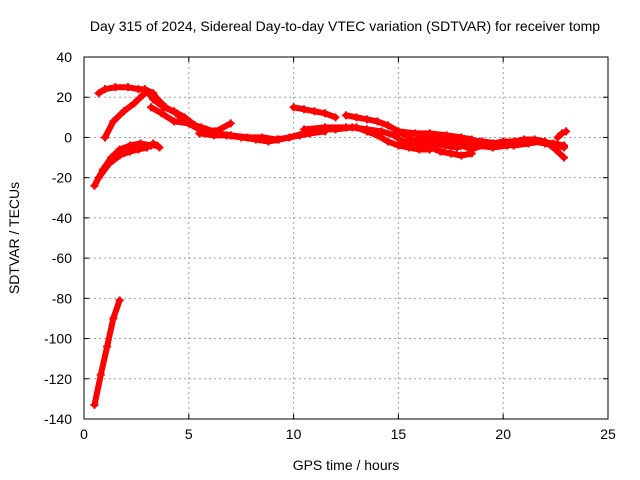 This screenshot has height=480, width=640. What do you see at coordinates (14, 238) in the screenshot?
I see `y-axis-label: SDTVAR / TECUs` at bounding box center [14, 238].